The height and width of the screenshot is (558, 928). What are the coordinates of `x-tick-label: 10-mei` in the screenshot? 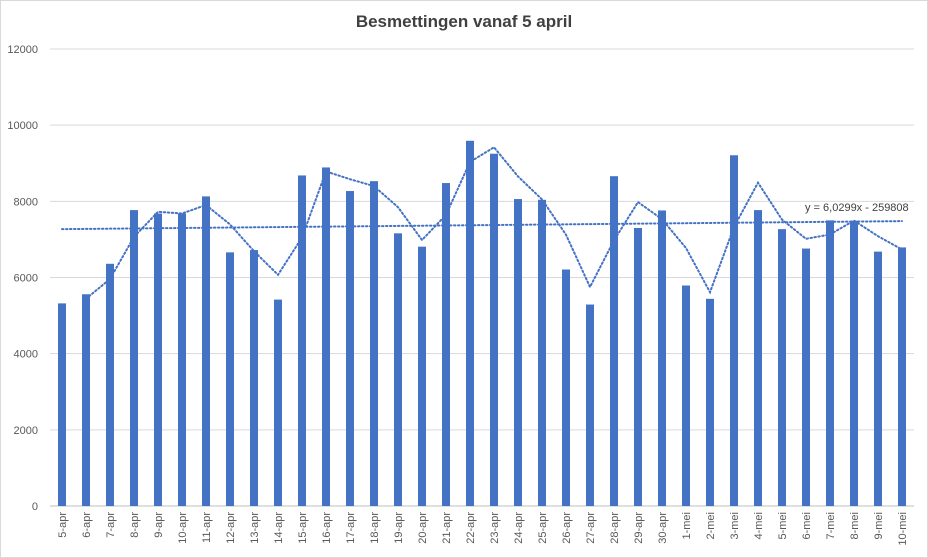 It's located at (903, 529).